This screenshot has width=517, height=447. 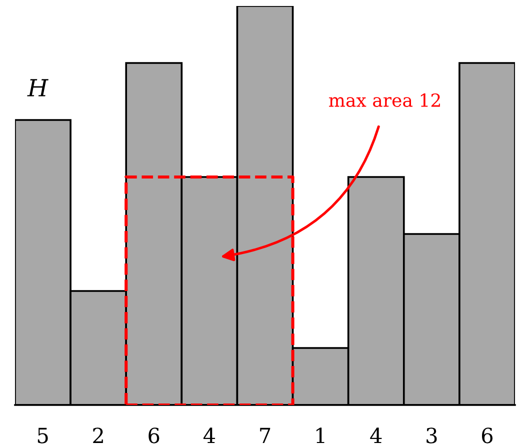 I want to click on data-label: 5, so click(x=43, y=436).